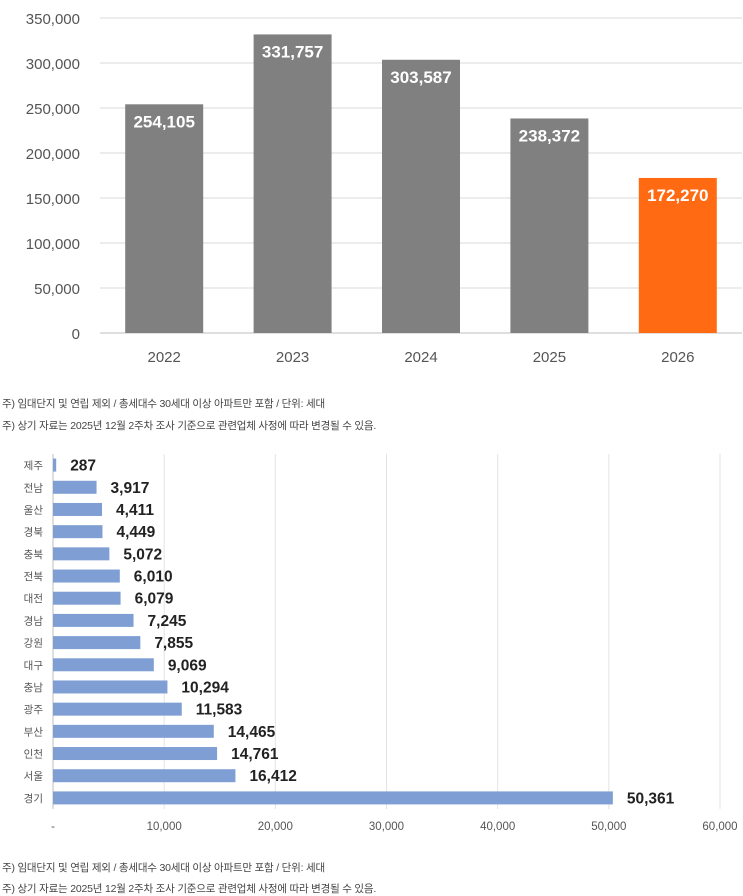 The height and width of the screenshot is (896, 743). What do you see at coordinates (154, 599) in the screenshot?
I see `bar-value-label: 6,079` at bounding box center [154, 599].